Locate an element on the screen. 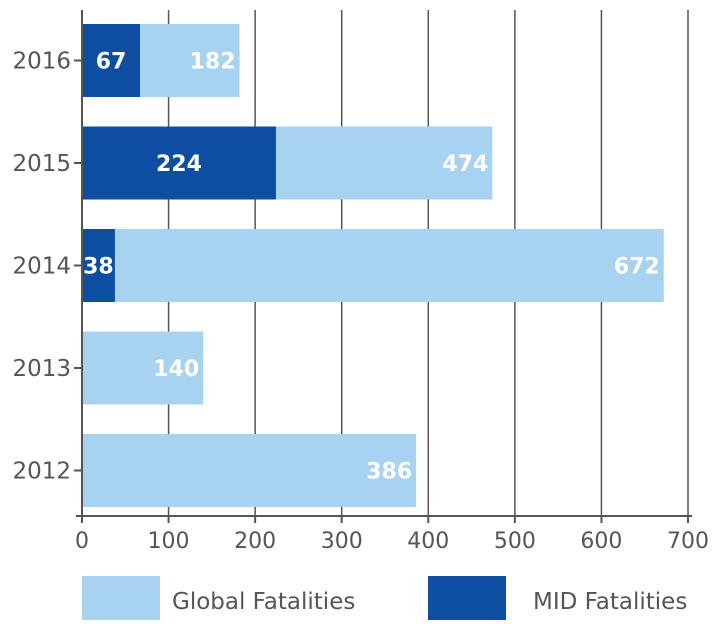 The image size is (722, 624). x-tick-label: 300 is located at coordinates (342, 541).